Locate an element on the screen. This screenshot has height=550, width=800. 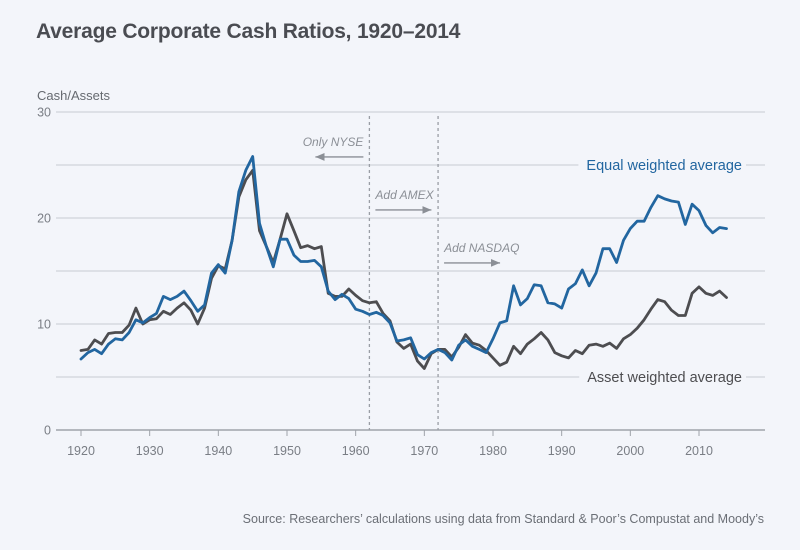
x-tick-label: 1920 is located at coordinates (81, 451).